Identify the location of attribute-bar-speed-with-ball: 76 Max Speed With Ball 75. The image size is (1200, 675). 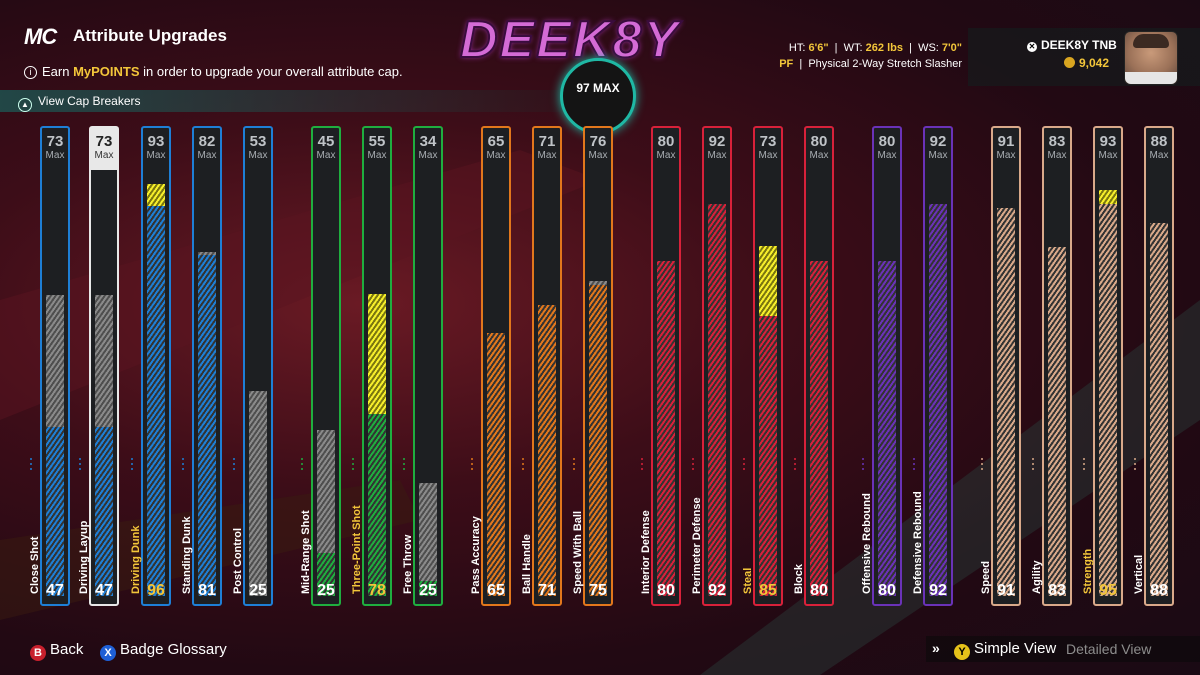
(592, 366).